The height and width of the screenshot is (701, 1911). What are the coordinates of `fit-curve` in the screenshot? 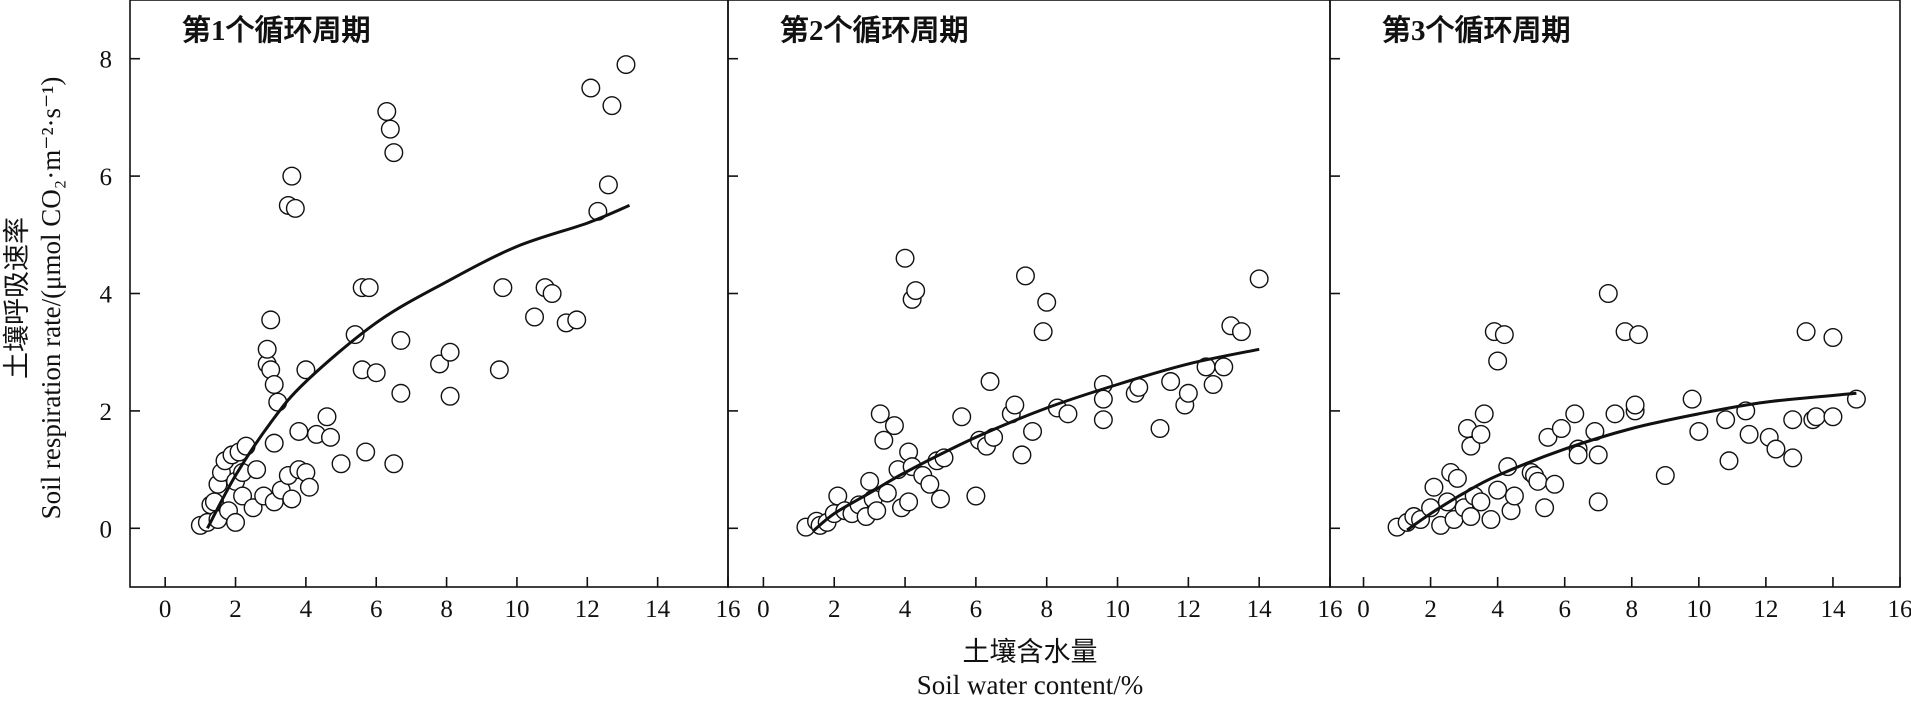 It's located at (1036, 440).